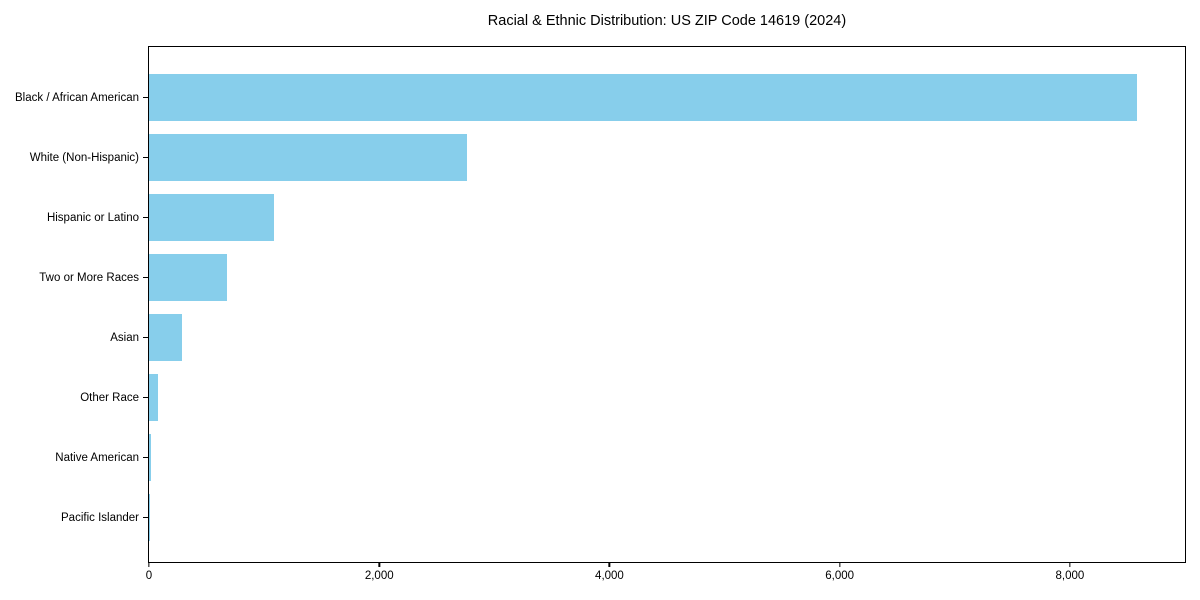 This screenshot has width=1200, height=600. I want to click on x-tick-label: 0, so click(149, 576).